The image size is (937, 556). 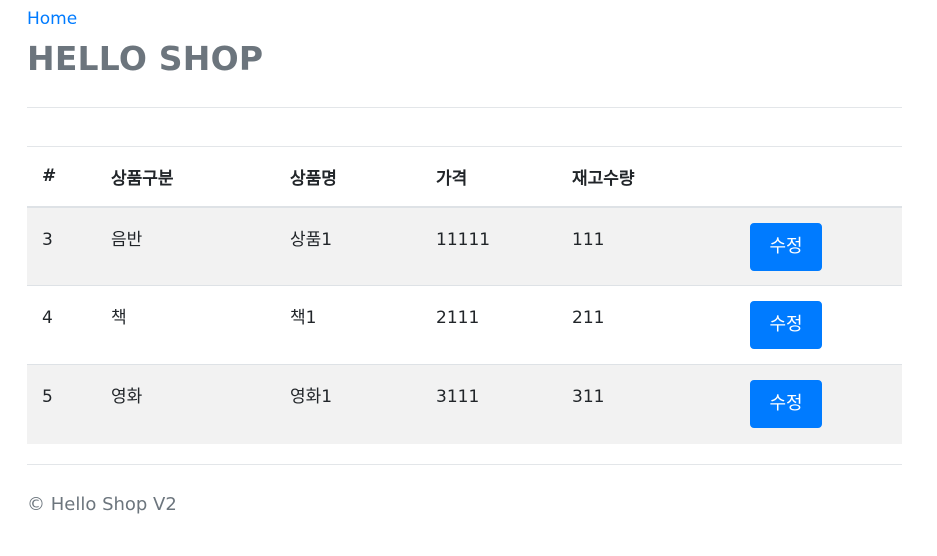 What do you see at coordinates (52, 19) in the screenshot?
I see `home-link: Home` at bounding box center [52, 19].